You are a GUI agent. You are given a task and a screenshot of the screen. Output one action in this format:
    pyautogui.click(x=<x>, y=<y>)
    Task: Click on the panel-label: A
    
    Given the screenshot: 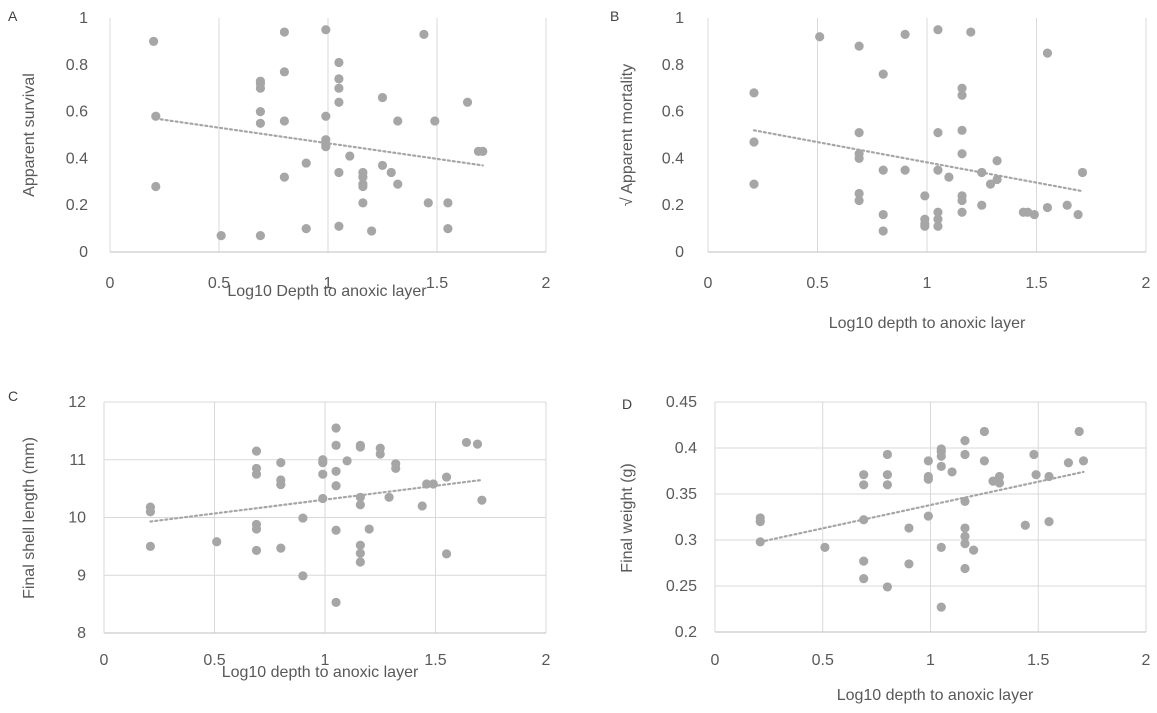 What is the action you would take?
    pyautogui.click(x=13, y=16)
    